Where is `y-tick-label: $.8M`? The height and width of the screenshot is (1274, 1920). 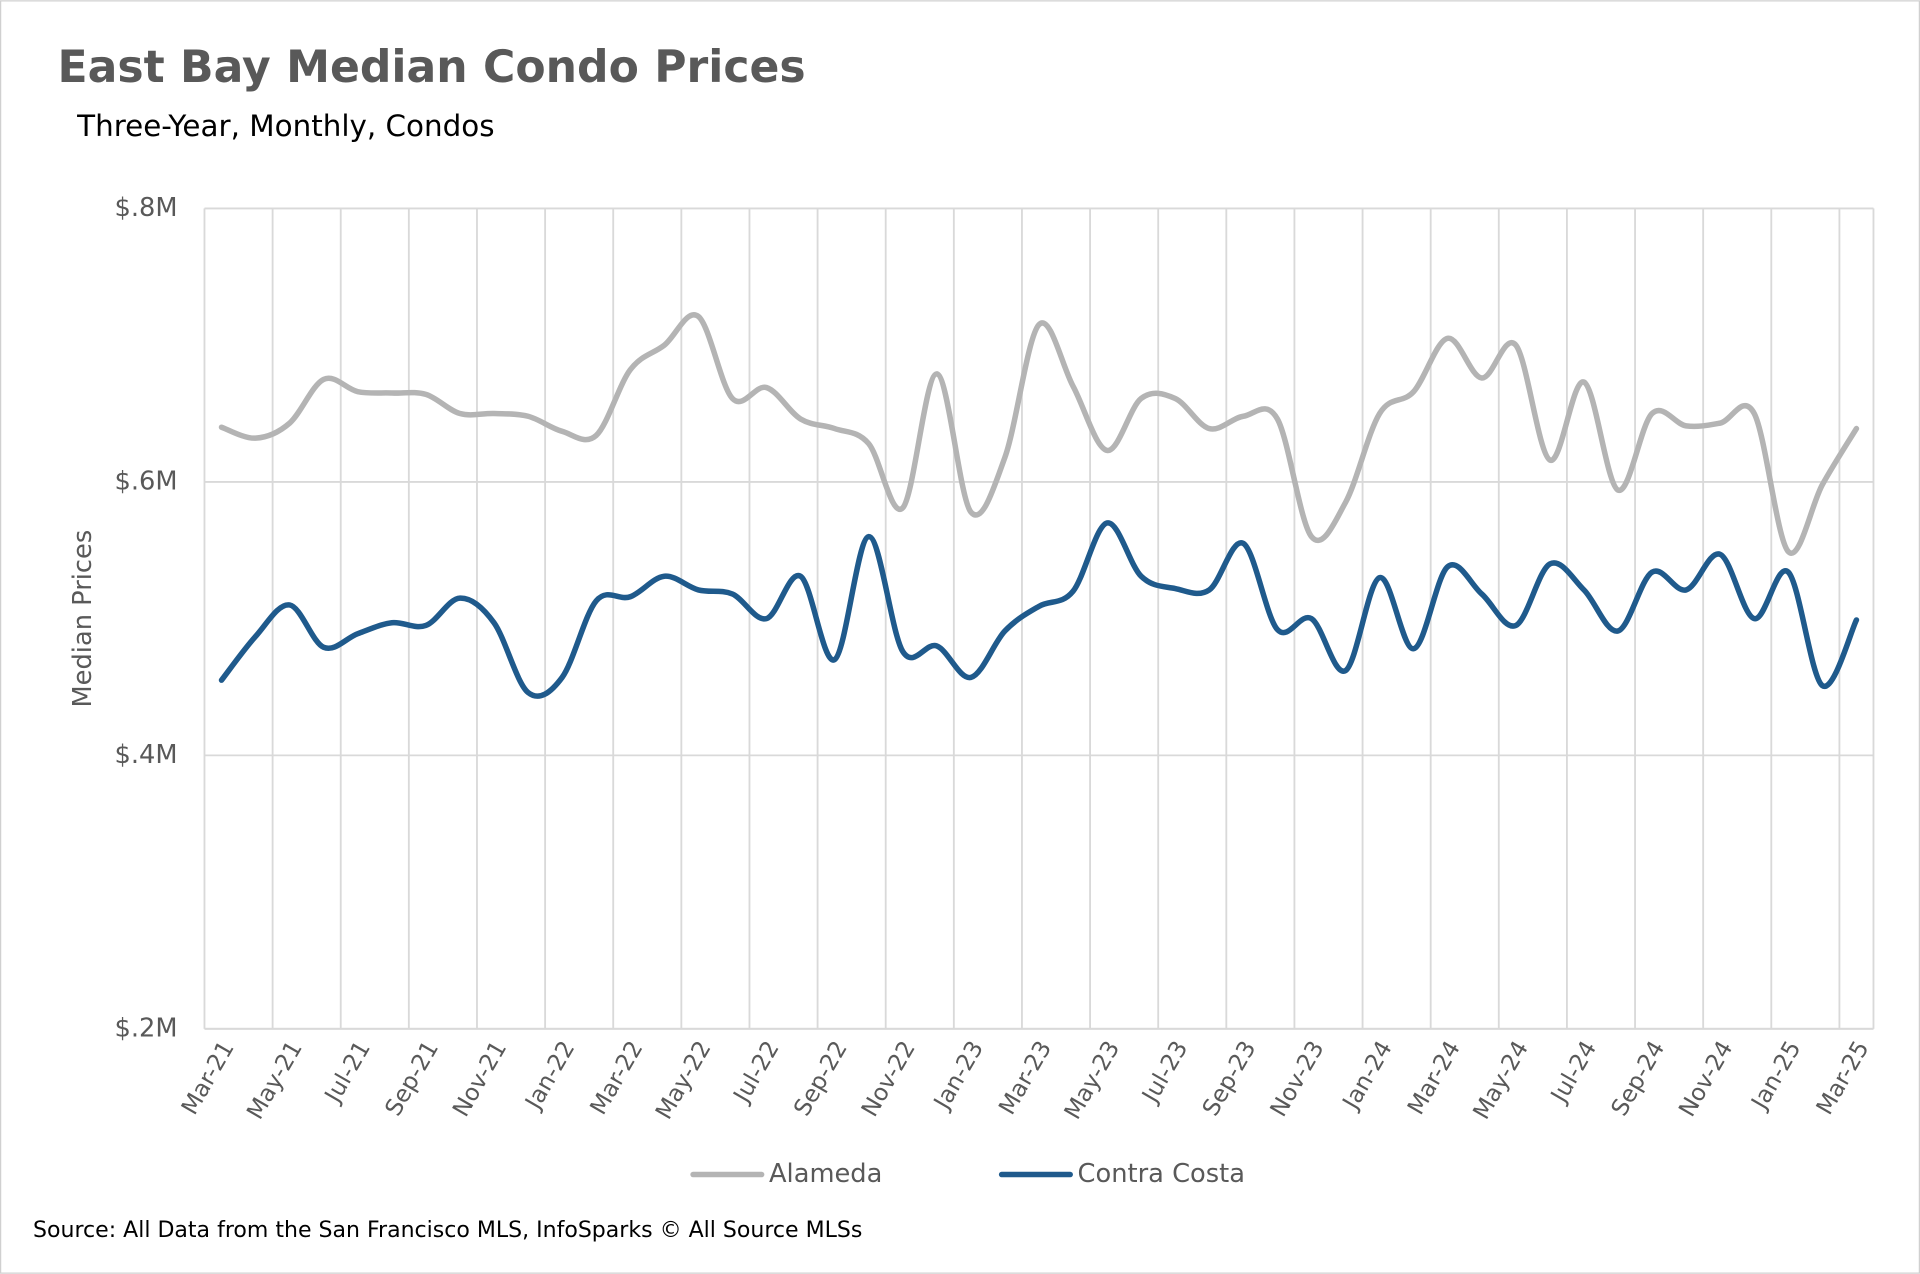
y-tick-label: $.8M is located at coordinates (145, 208).